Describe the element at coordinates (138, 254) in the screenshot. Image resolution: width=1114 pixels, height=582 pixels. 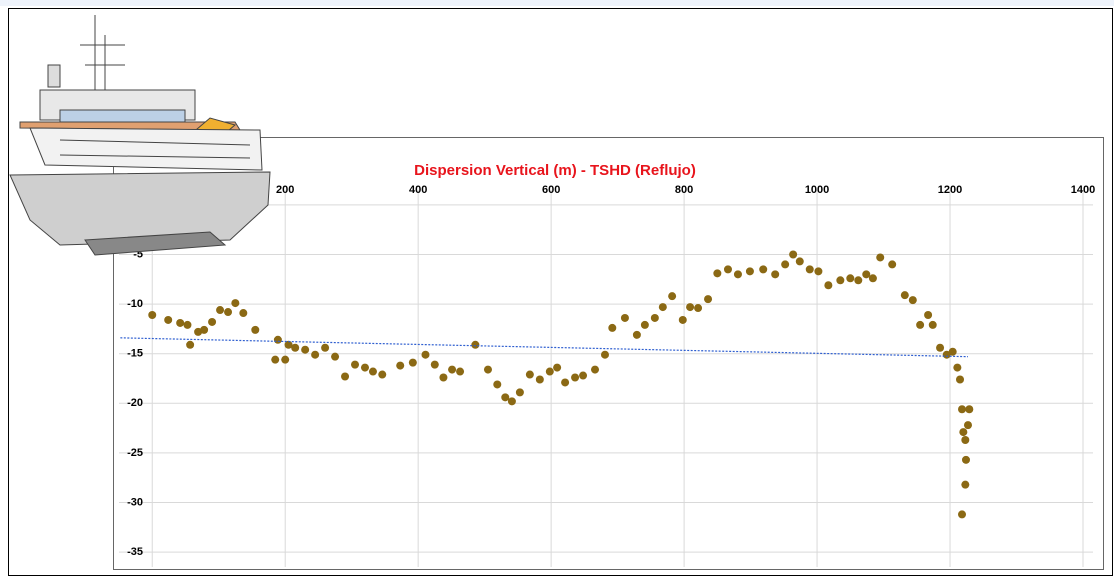
I see `y-tick-label: -5` at that location.